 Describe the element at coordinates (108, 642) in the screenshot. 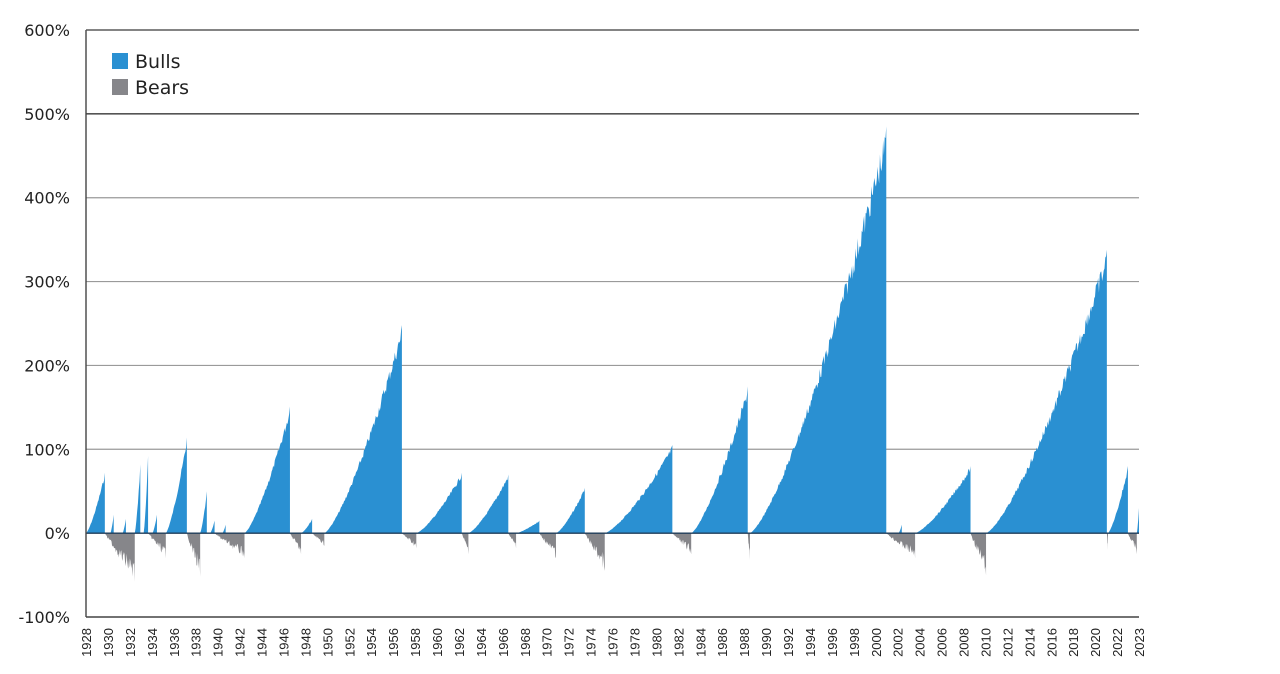

I see `x-tick-label: 1930` at that location.